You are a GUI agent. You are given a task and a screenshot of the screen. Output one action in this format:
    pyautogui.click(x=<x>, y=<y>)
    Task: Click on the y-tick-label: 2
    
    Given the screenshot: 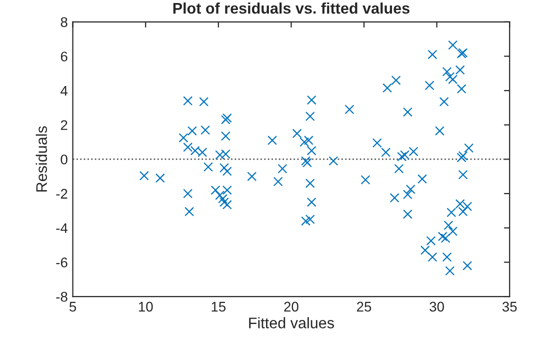 What is the action you would take?
    pyautogui.click(x=64, y=125)
    